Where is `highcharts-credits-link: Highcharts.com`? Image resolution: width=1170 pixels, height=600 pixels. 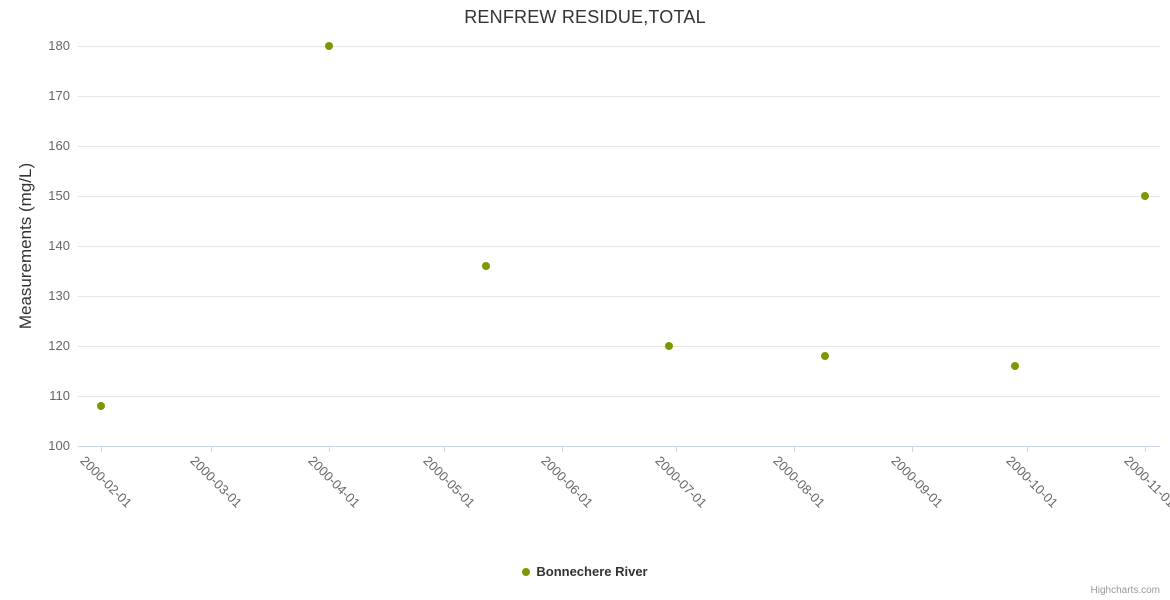
highcharts-credits-link: Highcharts.com is located at coordinates (1125, 590).